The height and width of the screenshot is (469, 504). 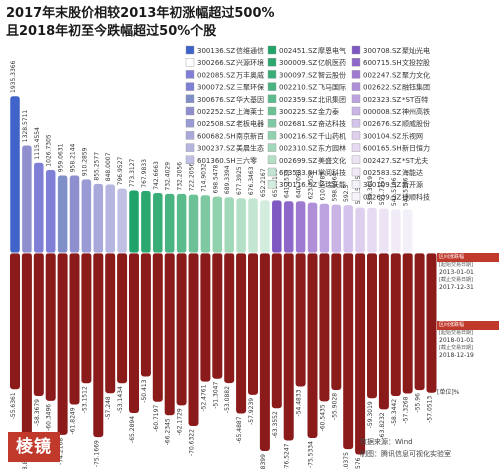 What do you see at coordinates (406, 409) in the screenshot?
I see `data-label-negative: -57.3268` at bounding box center [406, 409].